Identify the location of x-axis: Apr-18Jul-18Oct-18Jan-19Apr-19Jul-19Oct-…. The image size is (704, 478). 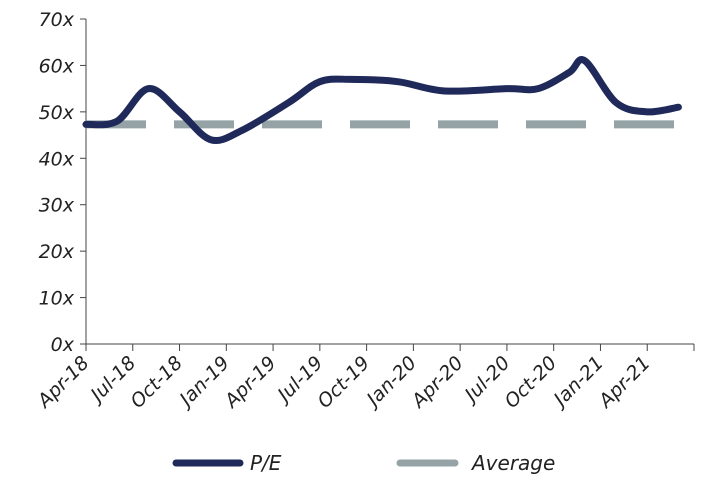
(363, 378).